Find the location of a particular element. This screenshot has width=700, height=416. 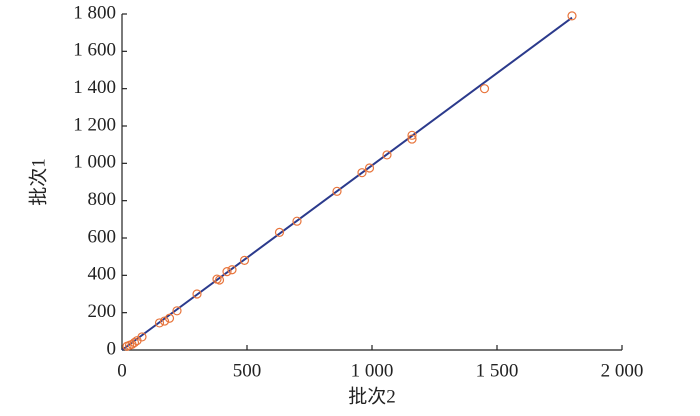

x-tick-label: 2 000 is located at coordinates (622, 370).